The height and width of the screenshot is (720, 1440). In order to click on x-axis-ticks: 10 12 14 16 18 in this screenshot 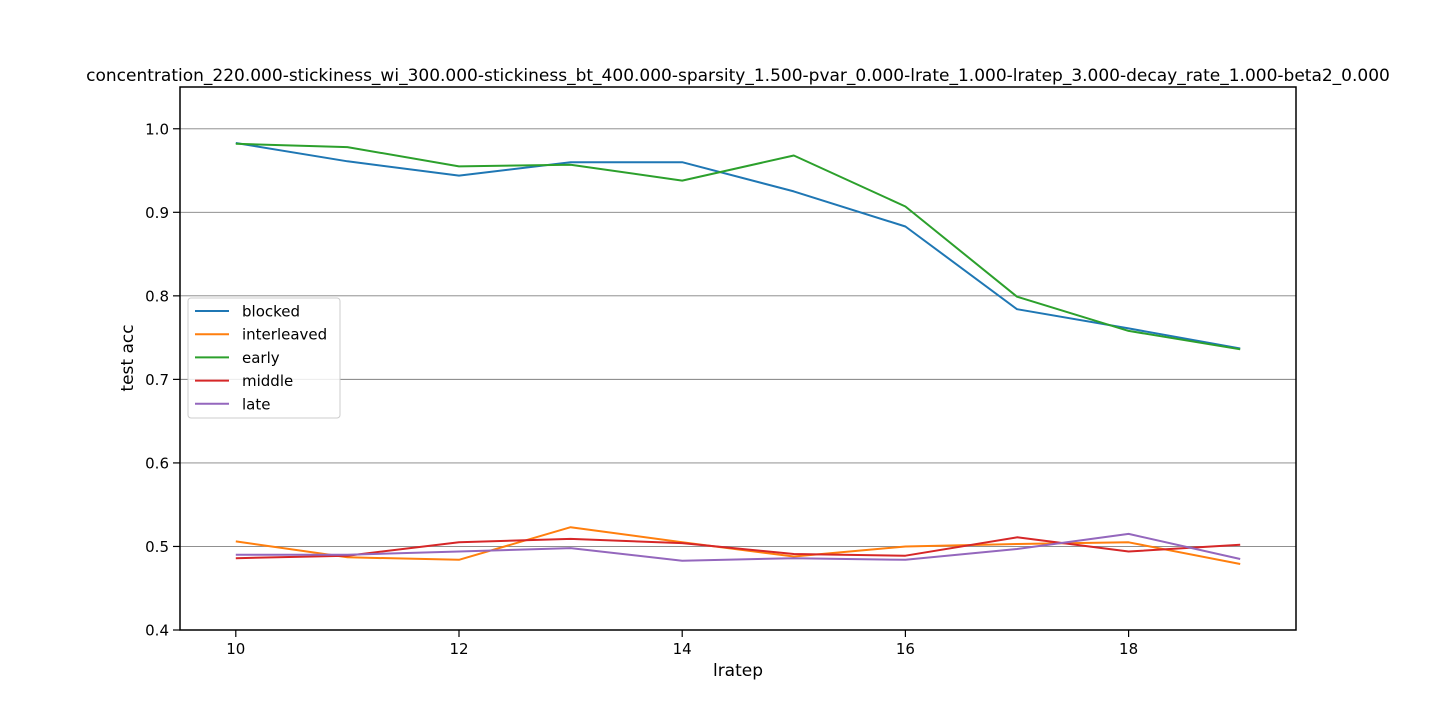, I will do `click(682, 644)`.